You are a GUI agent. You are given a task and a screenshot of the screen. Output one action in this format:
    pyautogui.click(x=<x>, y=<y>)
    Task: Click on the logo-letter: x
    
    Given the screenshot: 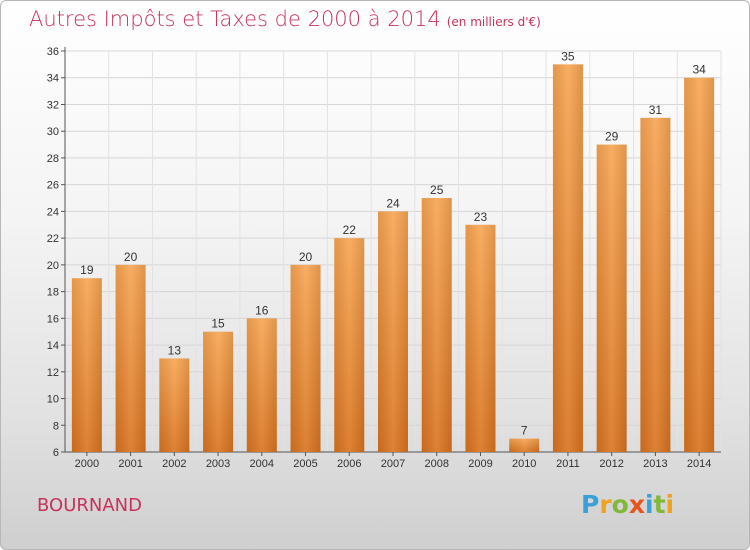 What is the action you would take?
    pyautogui.click(x=636, y=504)
    